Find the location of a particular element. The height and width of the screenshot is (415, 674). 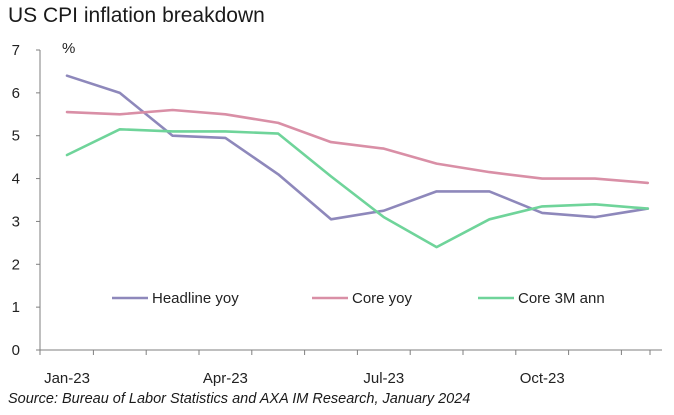

x-ticks: Jan-23 Apr-23 Jul-23 Oct-23 is located at coordinates (345, 368).